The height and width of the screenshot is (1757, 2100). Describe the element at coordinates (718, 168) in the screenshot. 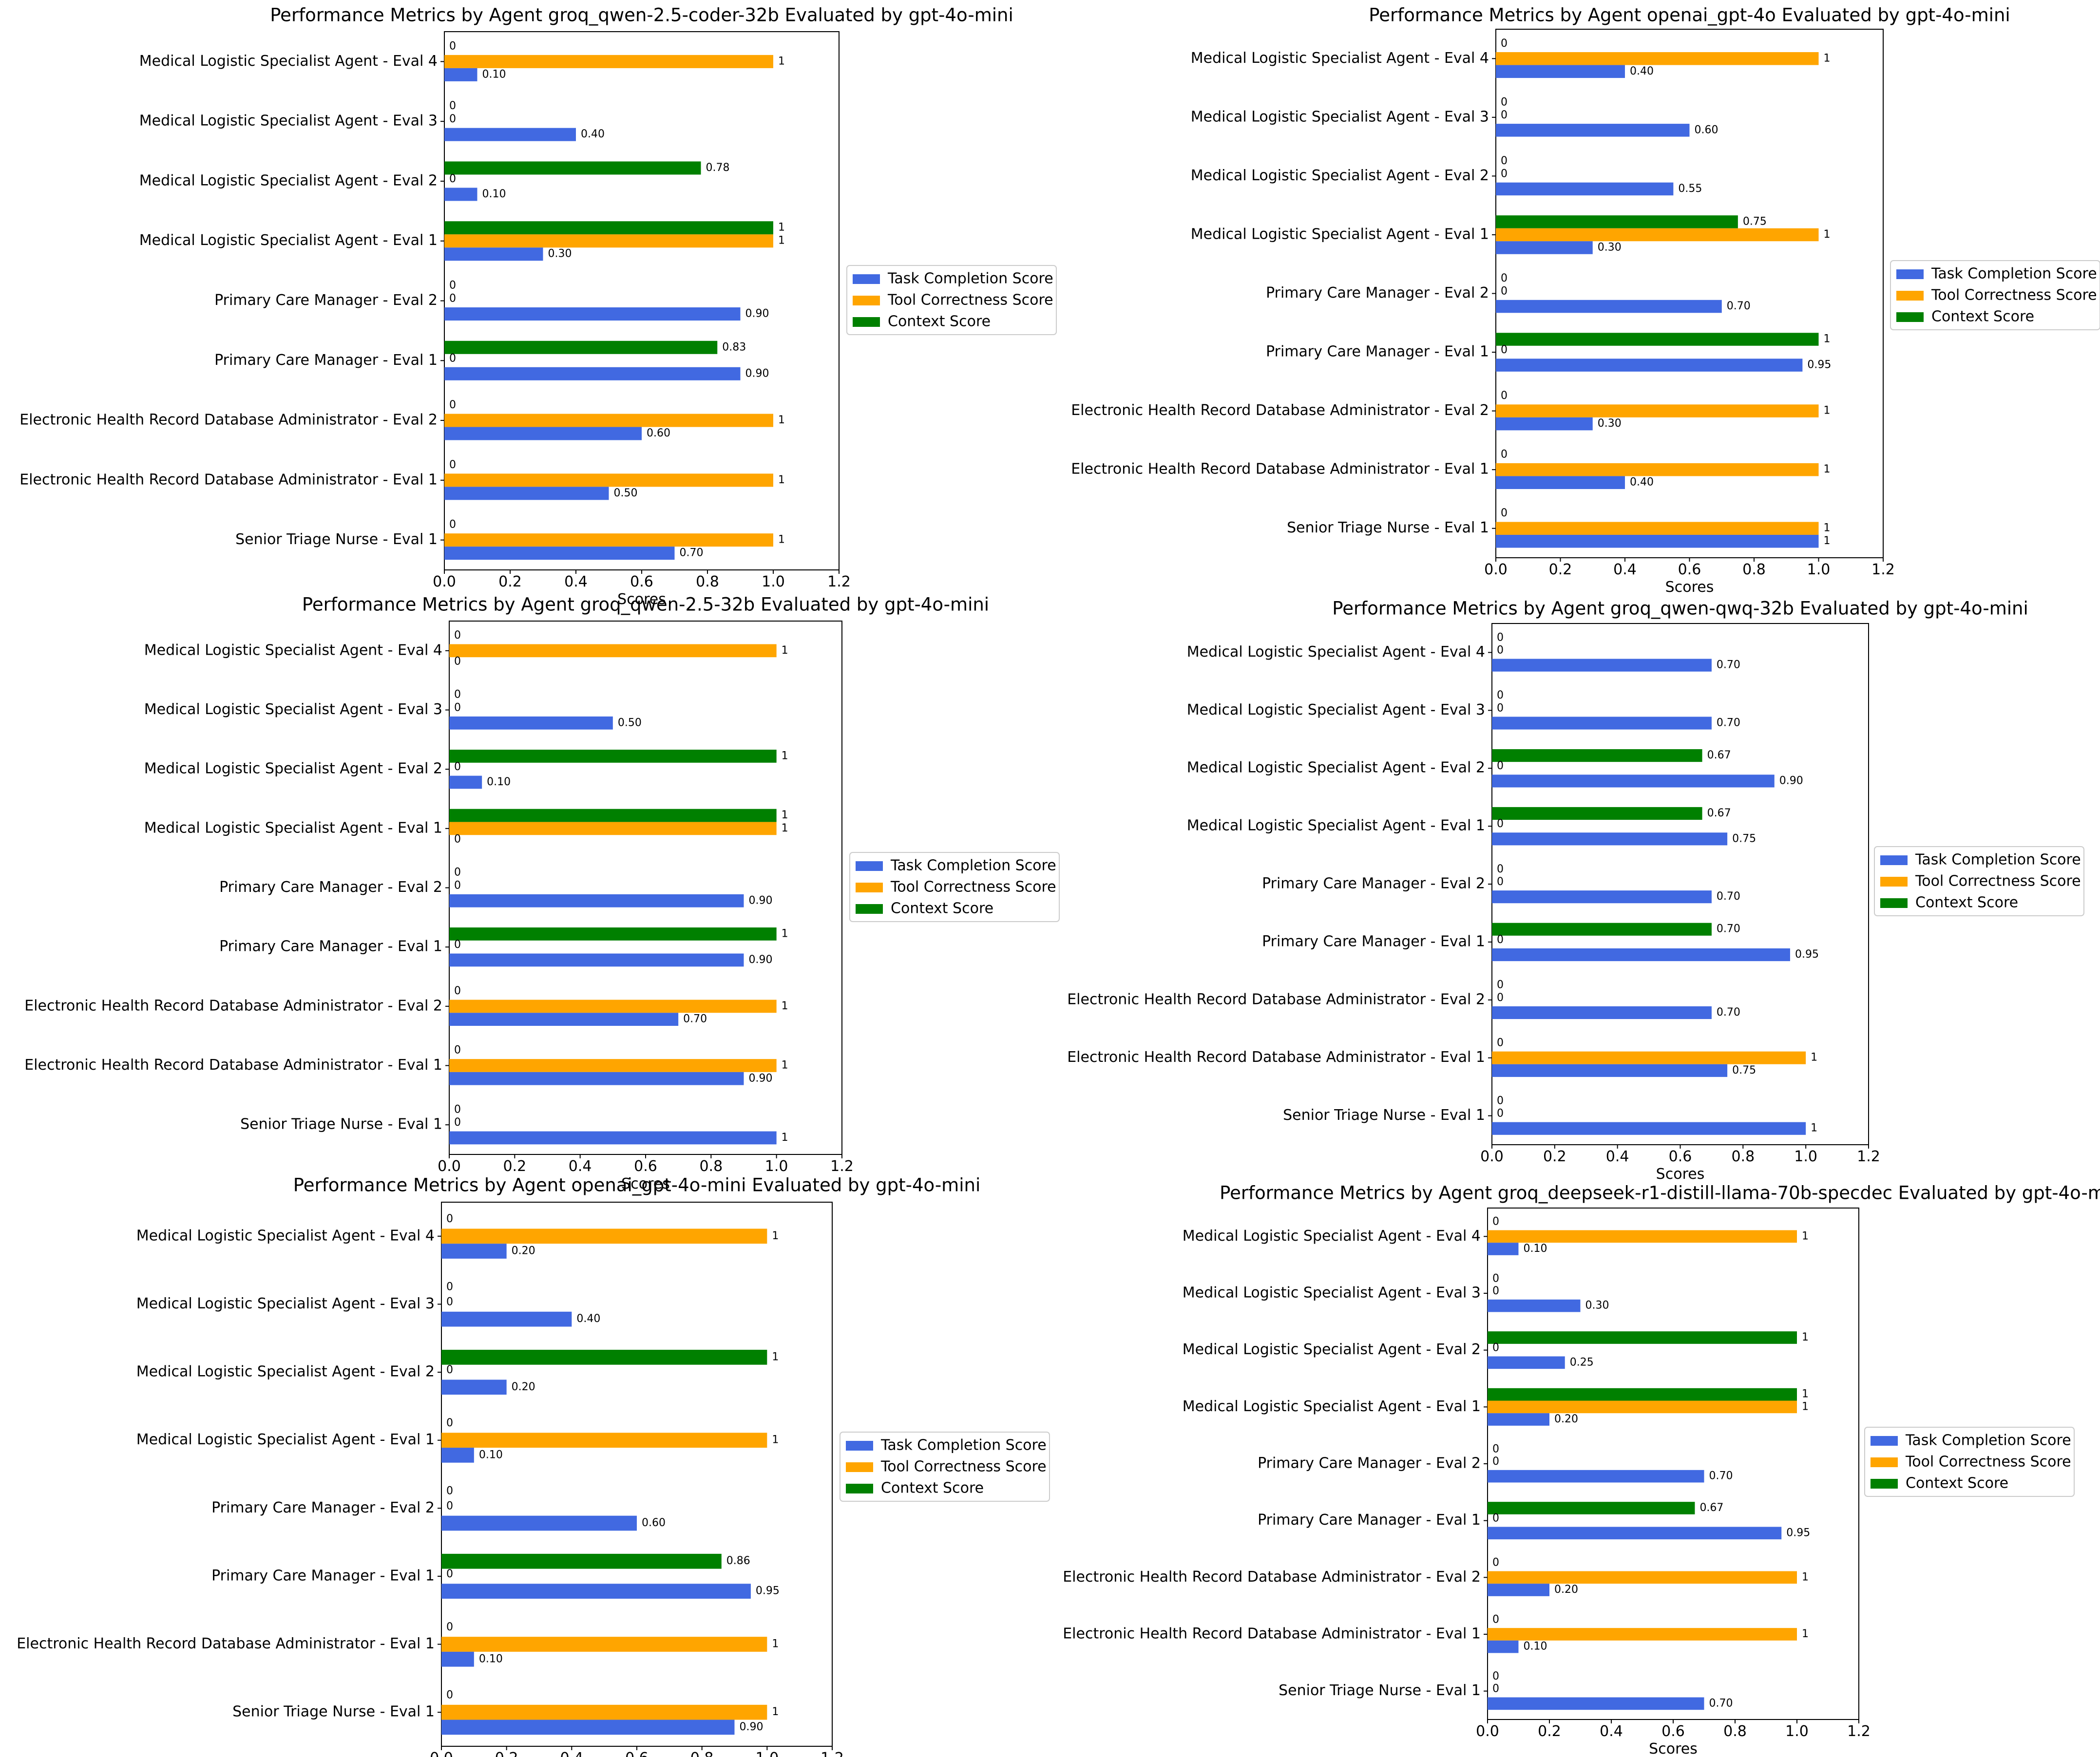

I see `data-label: 0.78` at that location.